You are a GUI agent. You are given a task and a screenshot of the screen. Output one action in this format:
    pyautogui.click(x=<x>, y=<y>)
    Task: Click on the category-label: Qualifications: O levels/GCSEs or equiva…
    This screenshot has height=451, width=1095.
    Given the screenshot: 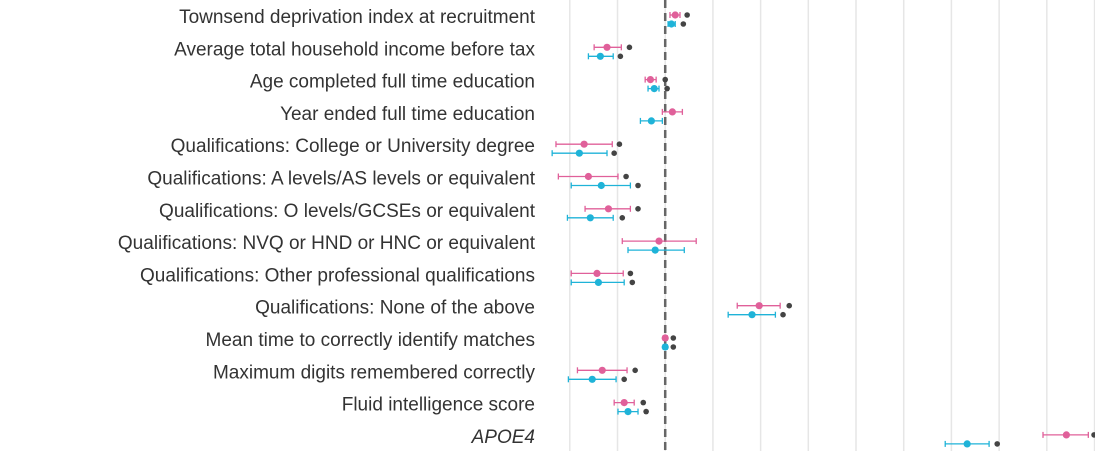 What is the action you would take?
    pyautogui.click(x=347, y=211)
    